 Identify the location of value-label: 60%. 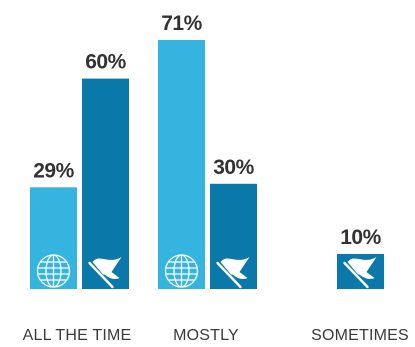
(105, 62).